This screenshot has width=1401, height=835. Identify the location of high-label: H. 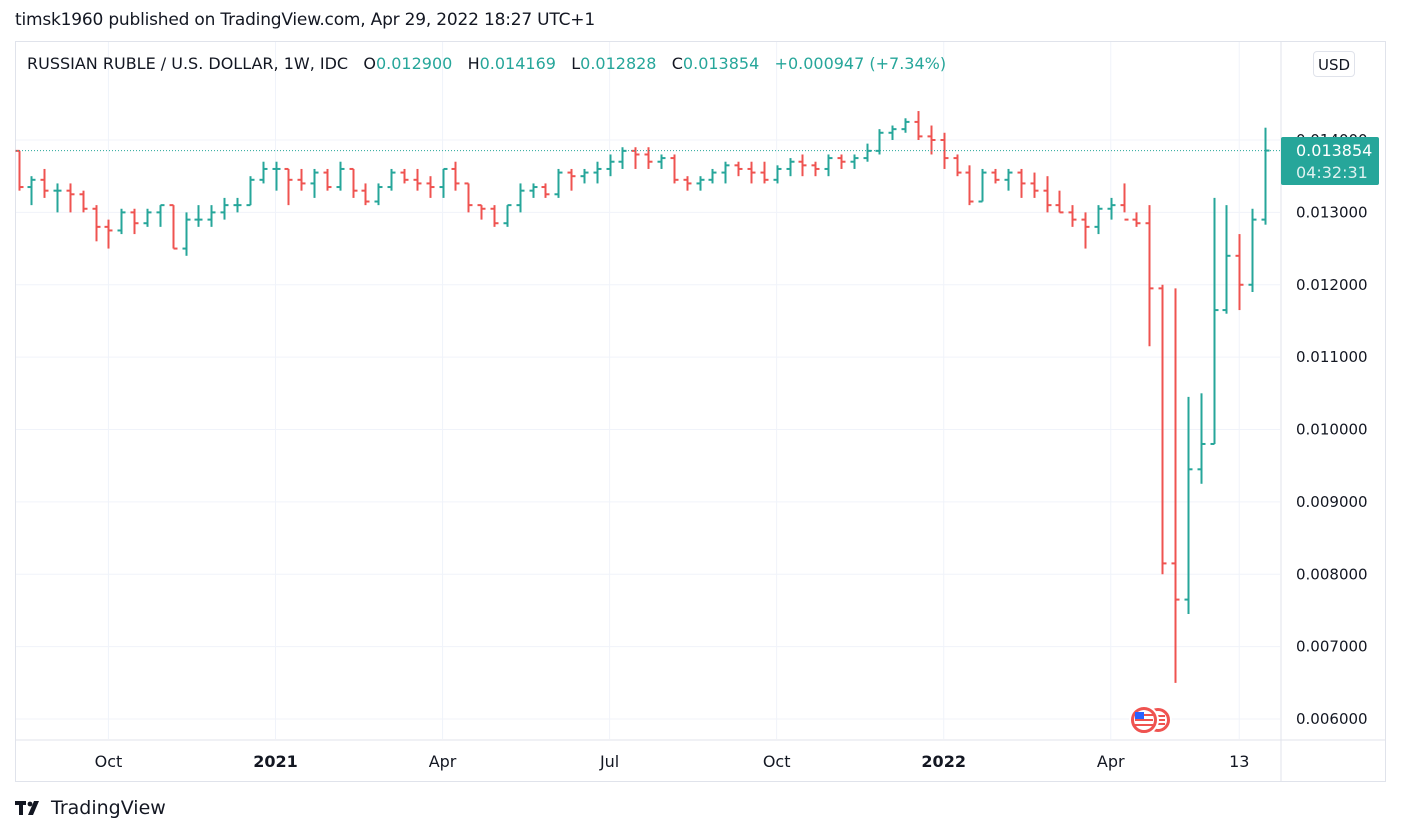
(473, 63).